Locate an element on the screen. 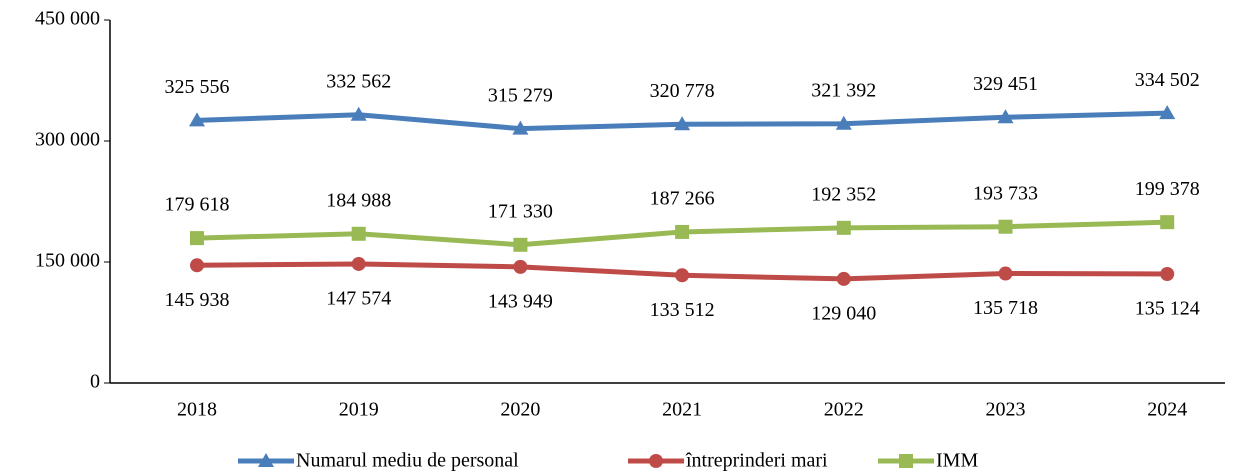  x-tick-label: 2023 is located at coordinates (1006, 410).